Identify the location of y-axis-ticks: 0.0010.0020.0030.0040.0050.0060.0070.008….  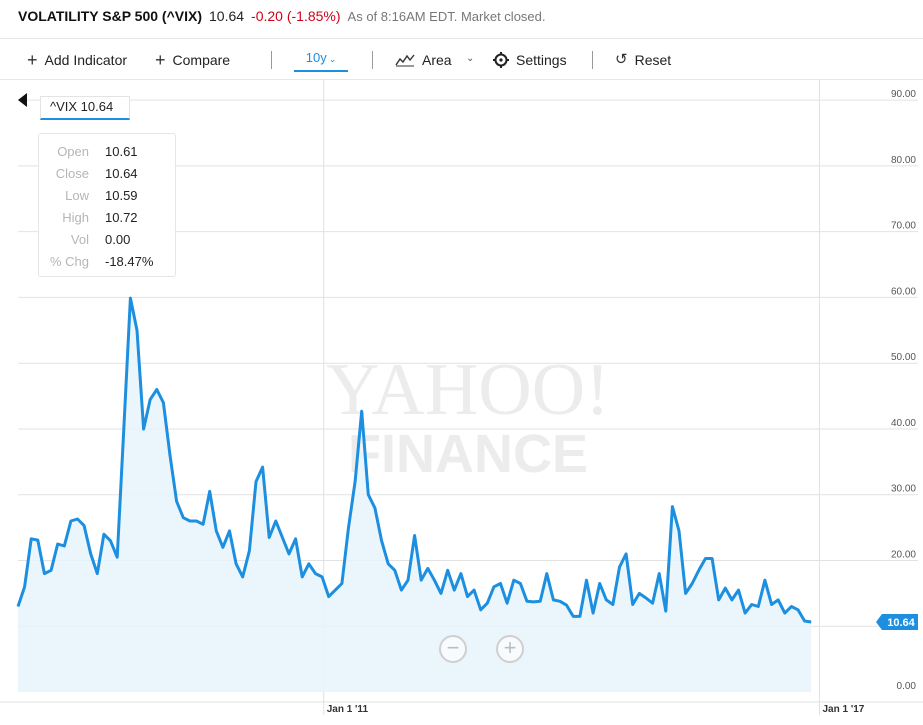
(903, 390).